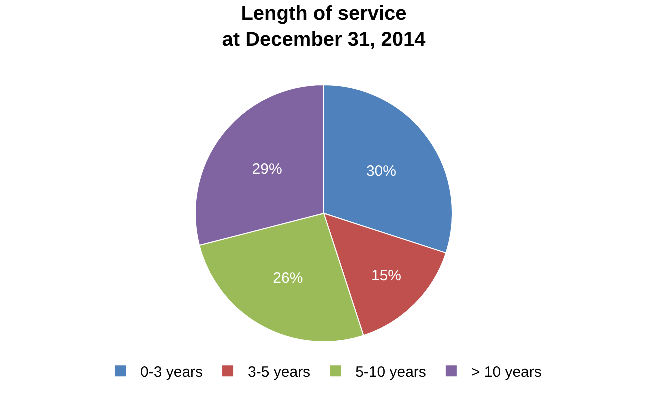 This screenshot has height=400, width=648. Describe the element at coordinates (279, 372) in the screenshot. I see `legend-label: 3-5 years` at that location.